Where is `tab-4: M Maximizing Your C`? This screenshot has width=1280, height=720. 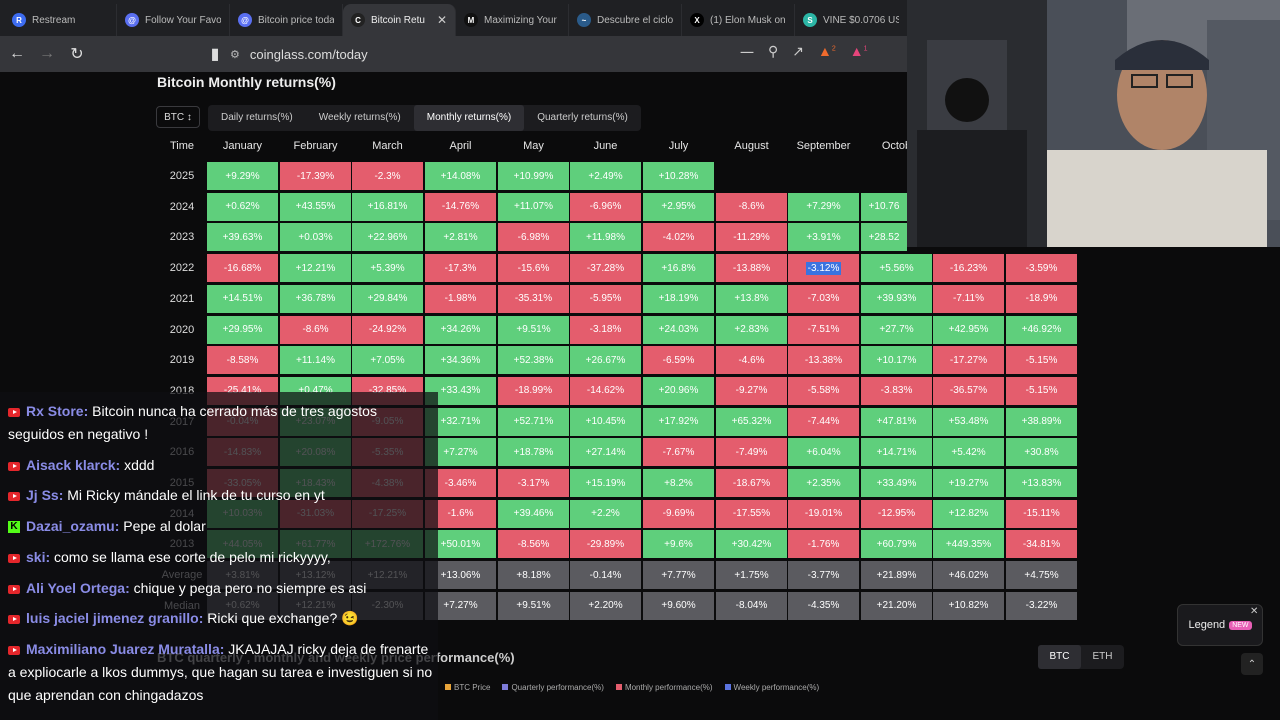
tab-4: M Maximizing Your C is located at coordinates (512, 20).